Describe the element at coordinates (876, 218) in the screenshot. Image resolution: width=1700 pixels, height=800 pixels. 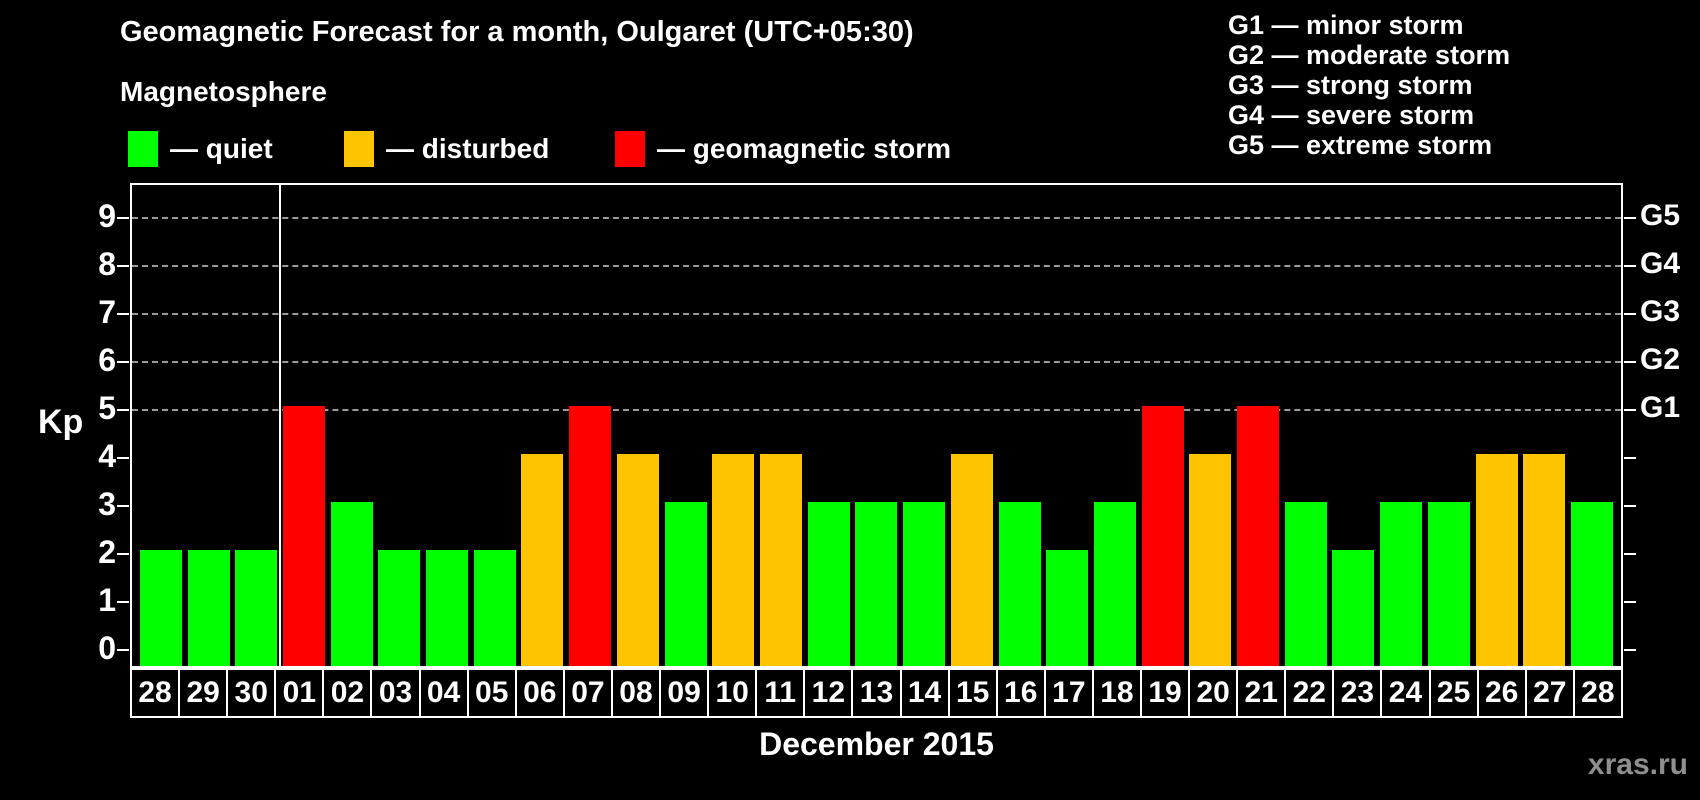
I see `gridline-kp9` at that location.